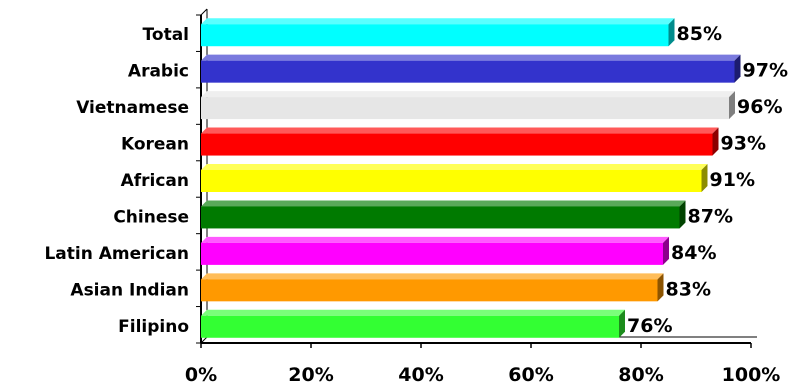 The height and width of the screenshot is (386, 810). I want to click on y-axis-top-edge, so click(204, 12).